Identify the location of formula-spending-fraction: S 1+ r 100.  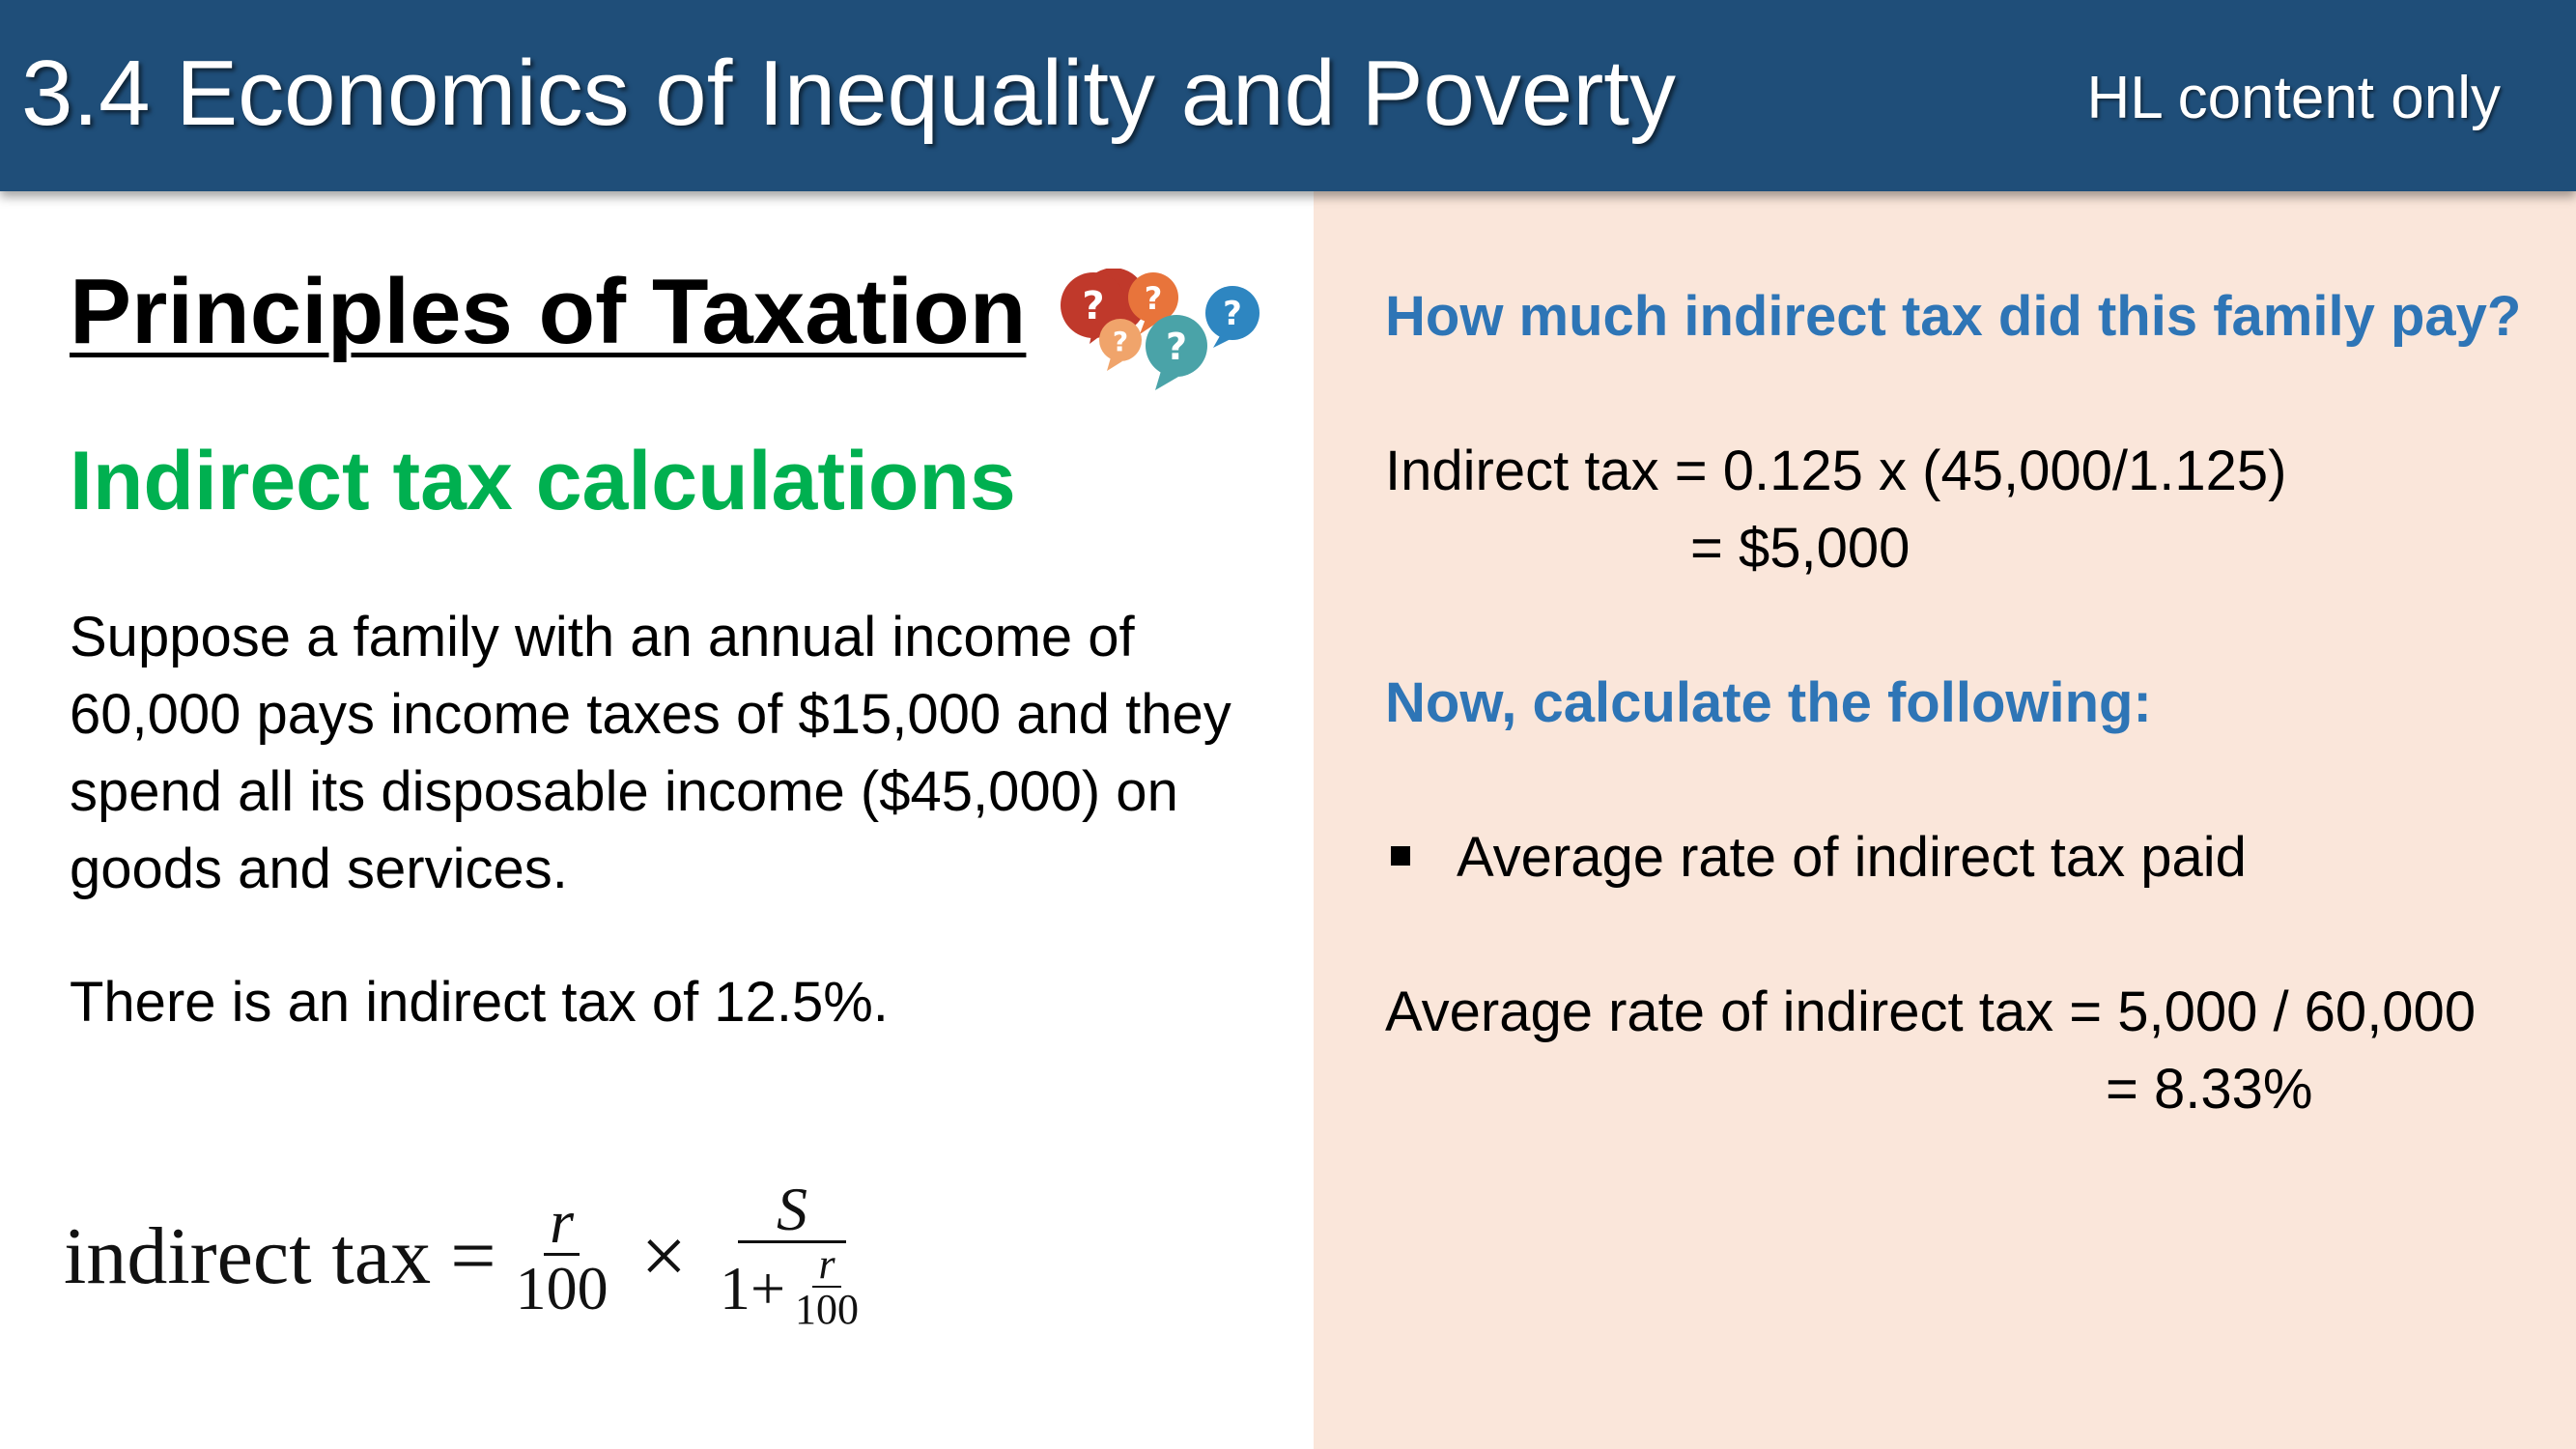
(792, 1255).